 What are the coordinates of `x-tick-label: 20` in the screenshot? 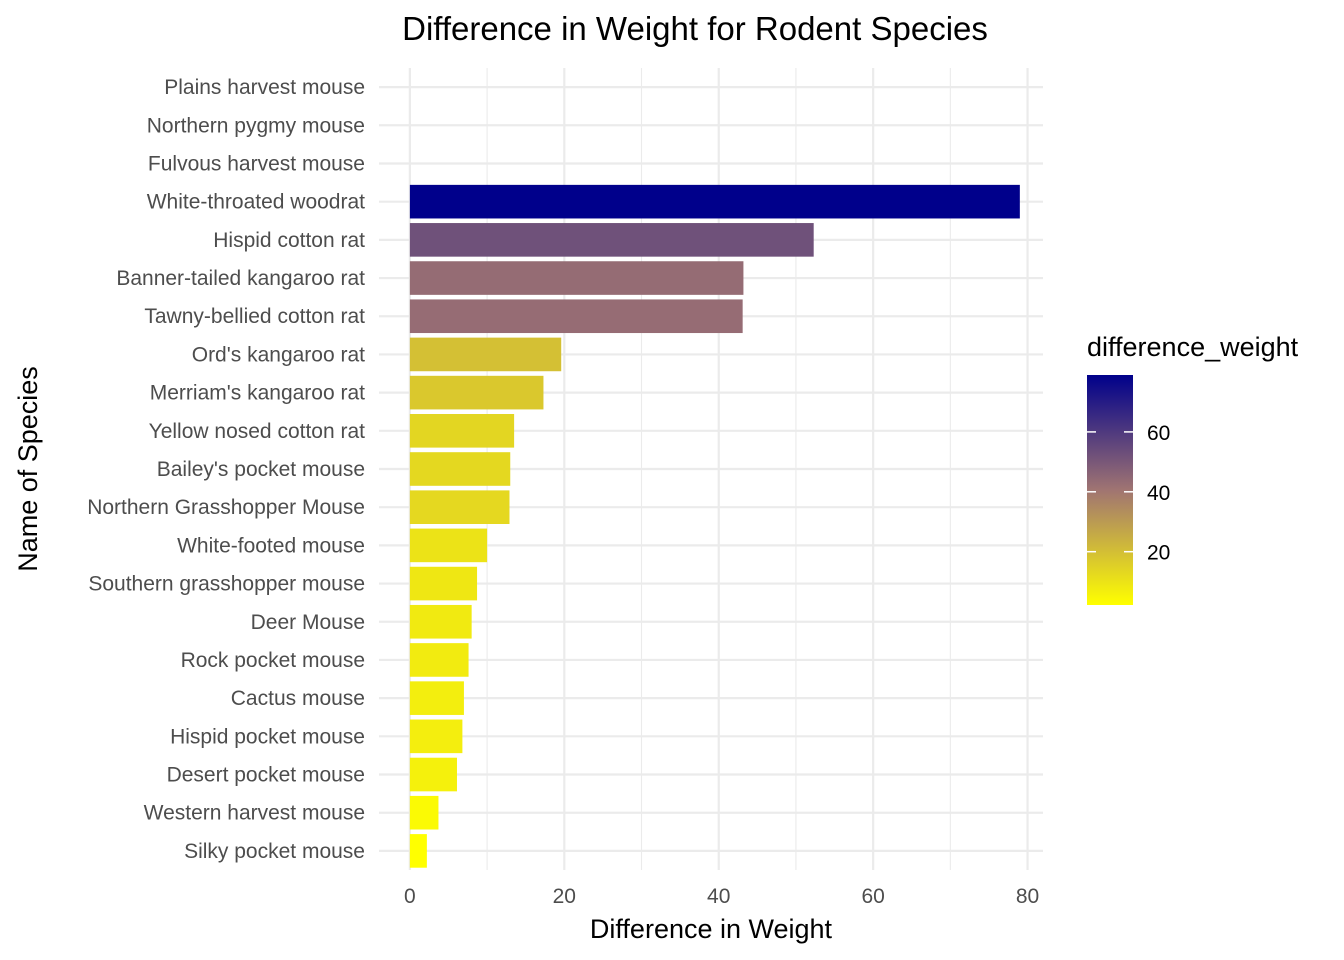 It's located at (564, 896).